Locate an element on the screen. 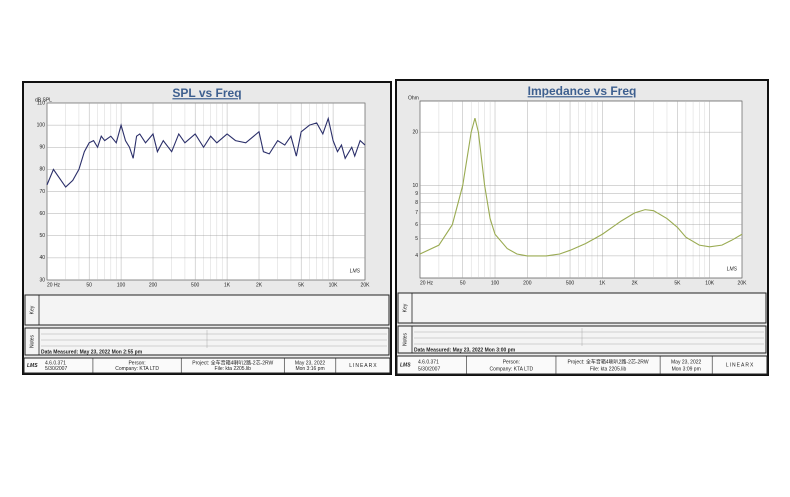  y-axis-unit: dB SPL is located at coordinates (43, 100).